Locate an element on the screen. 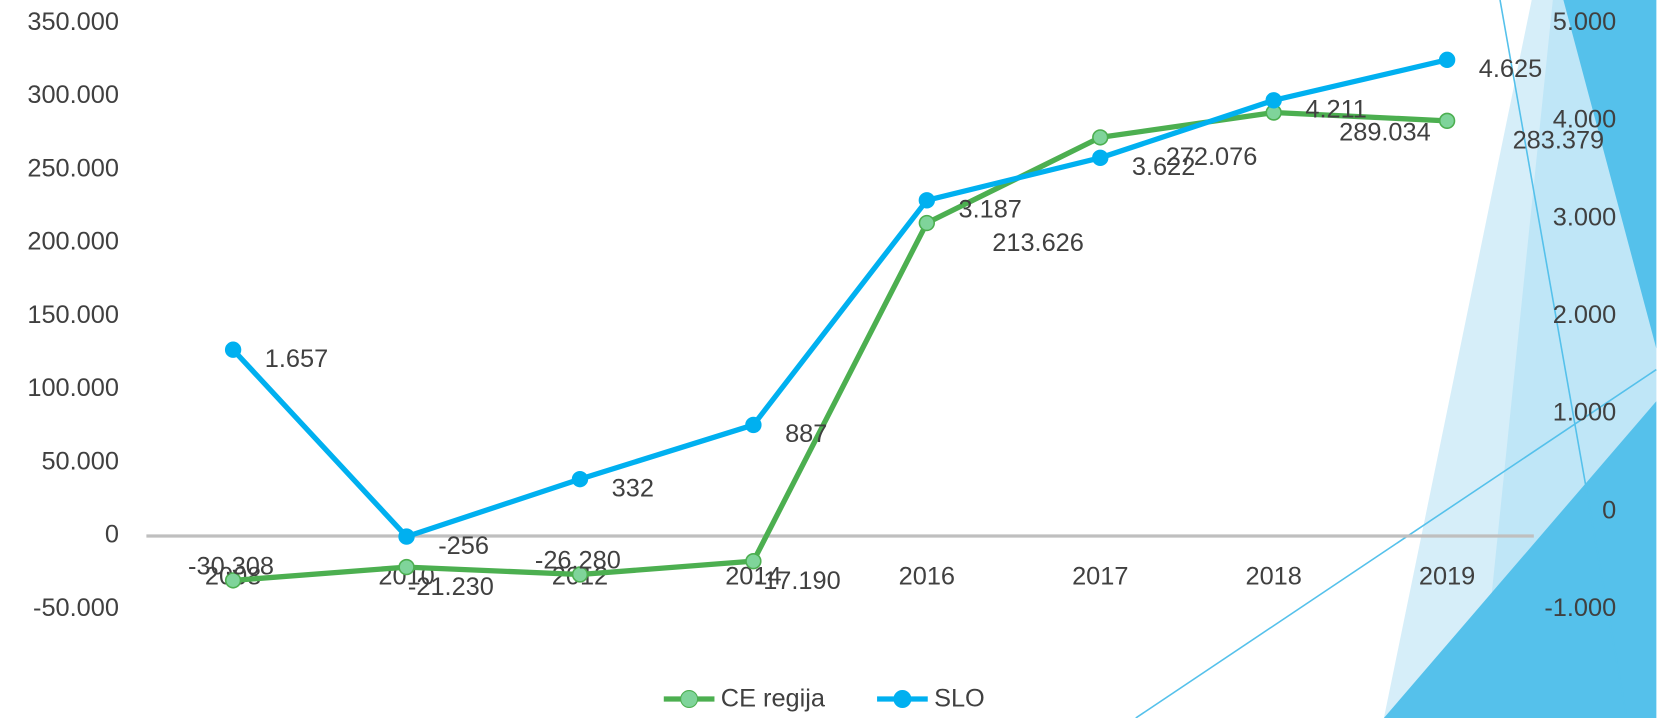 Image resolution: width=1657 pixels, height=718 pixels. y-tick-label: 100.000 is located at coordinates (73, 388).